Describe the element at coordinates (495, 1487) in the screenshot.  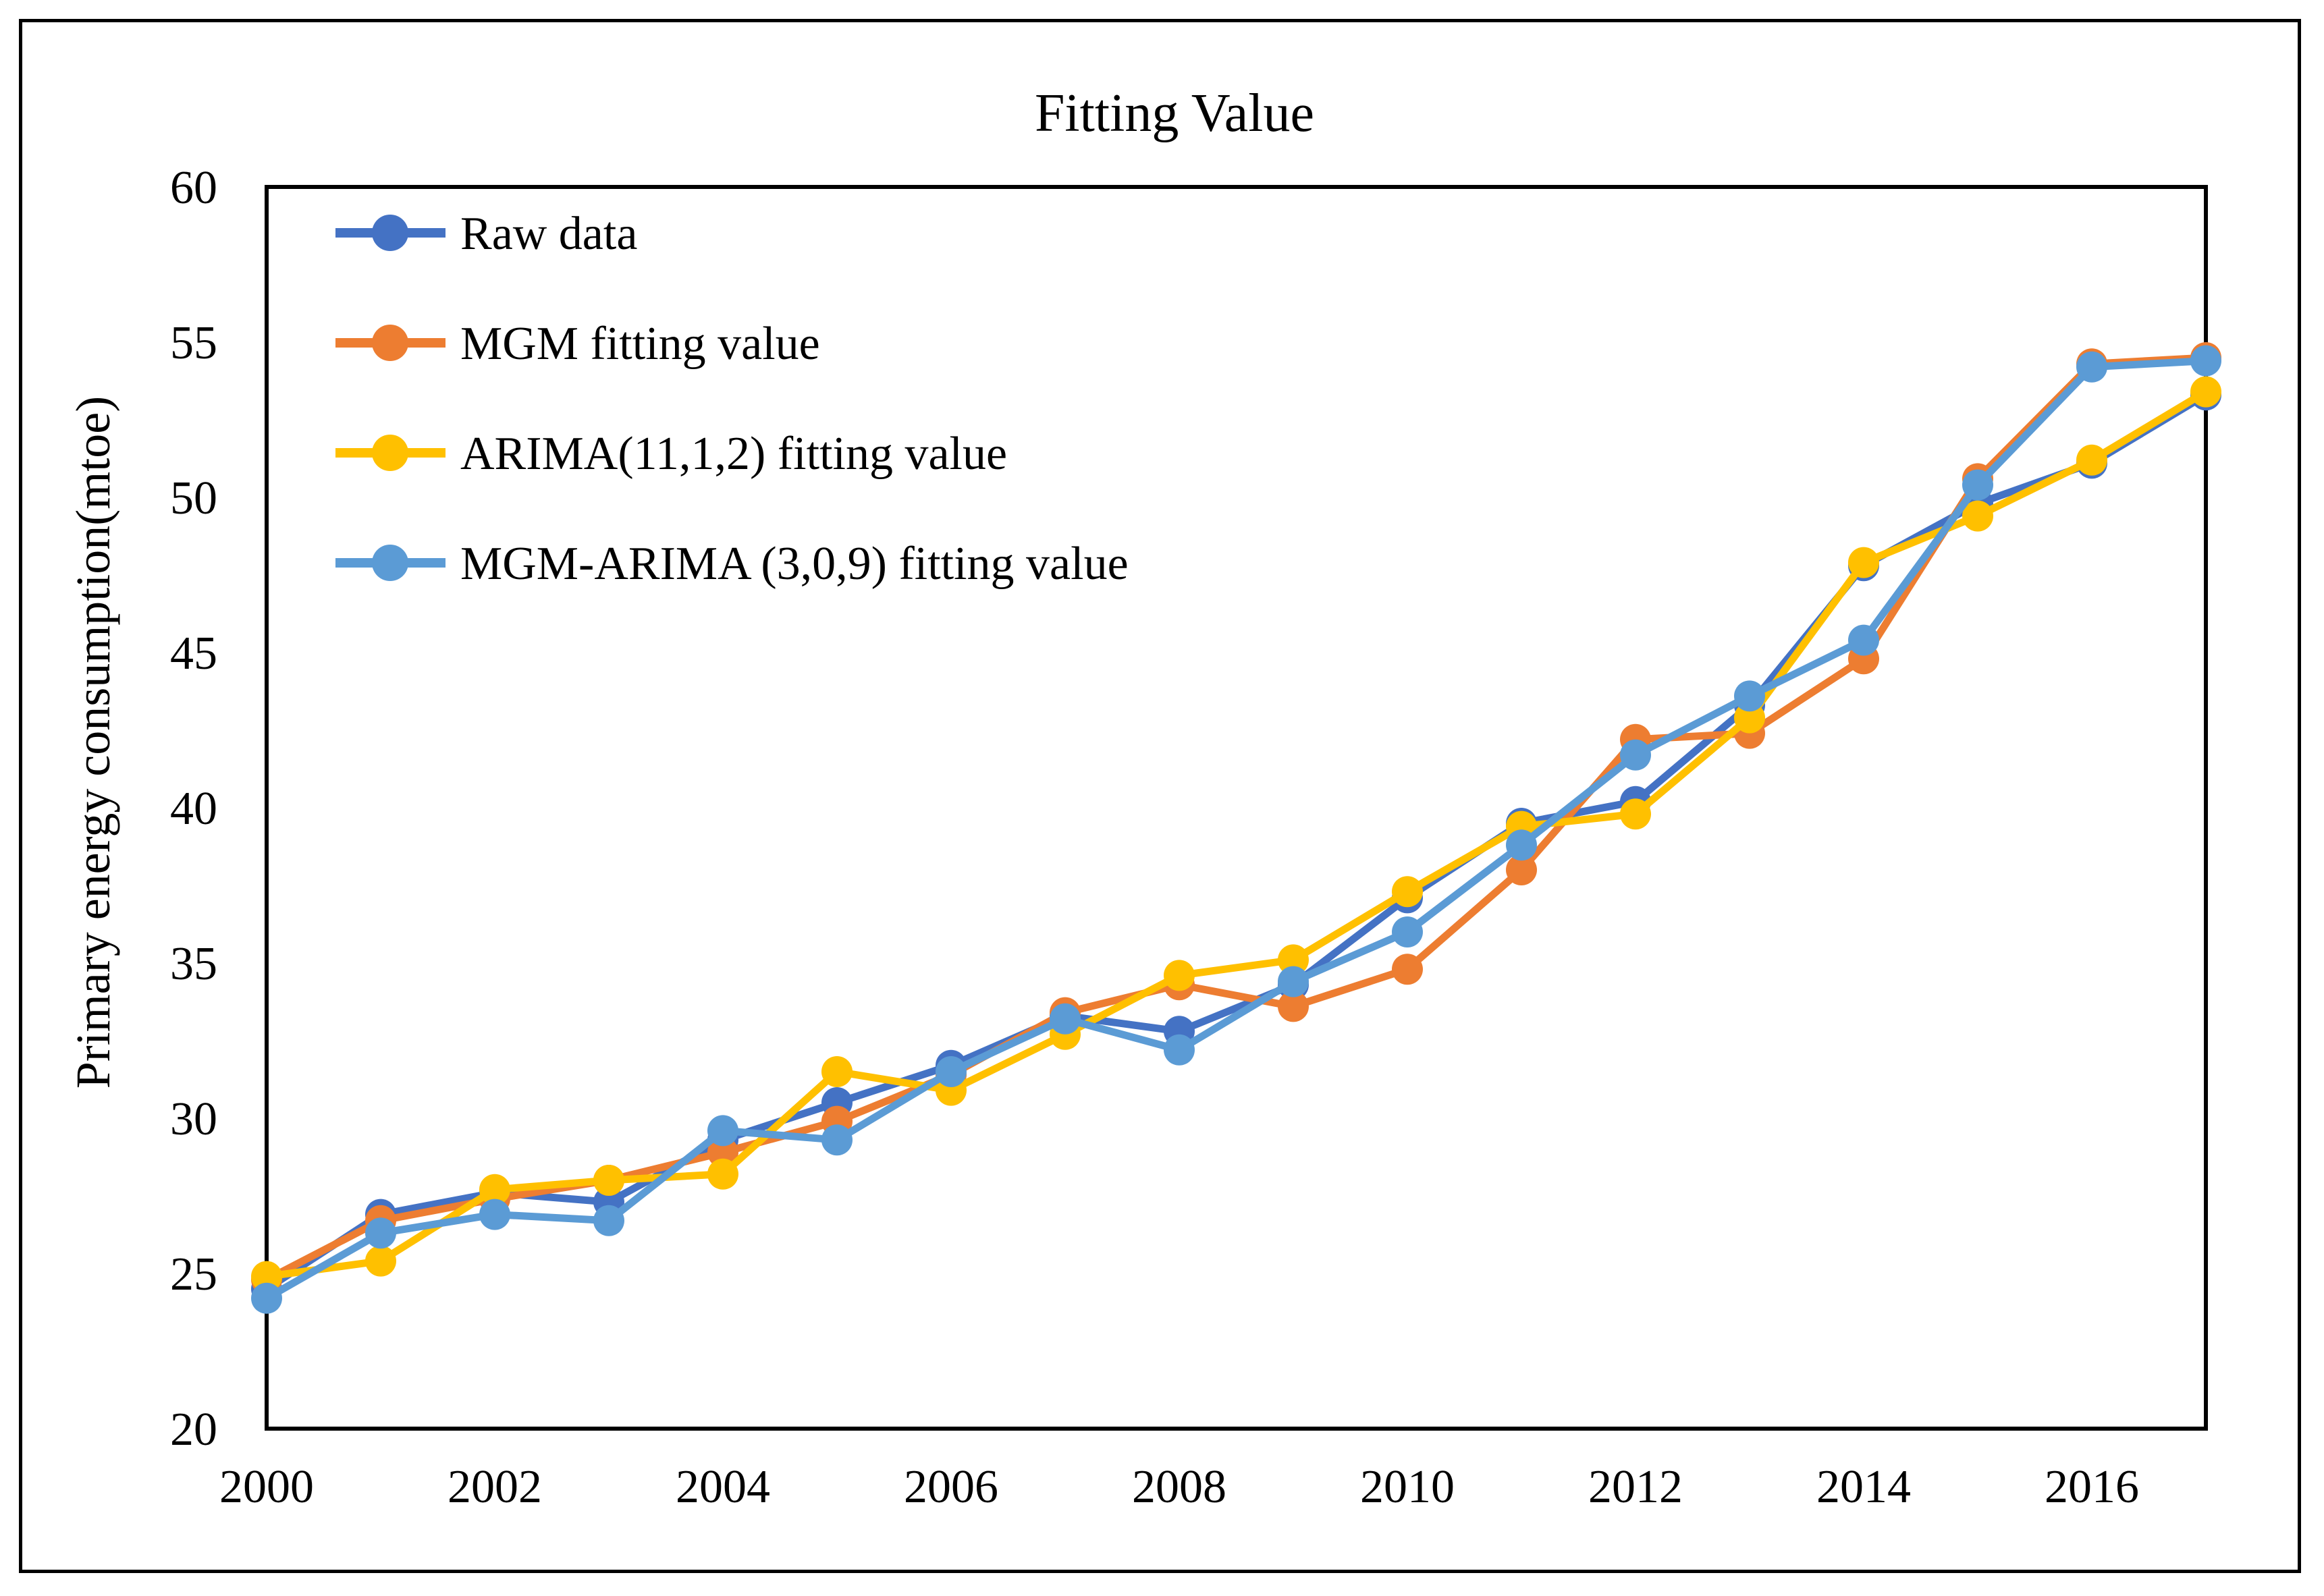
I see `x-tick-label: 2002` at that location.